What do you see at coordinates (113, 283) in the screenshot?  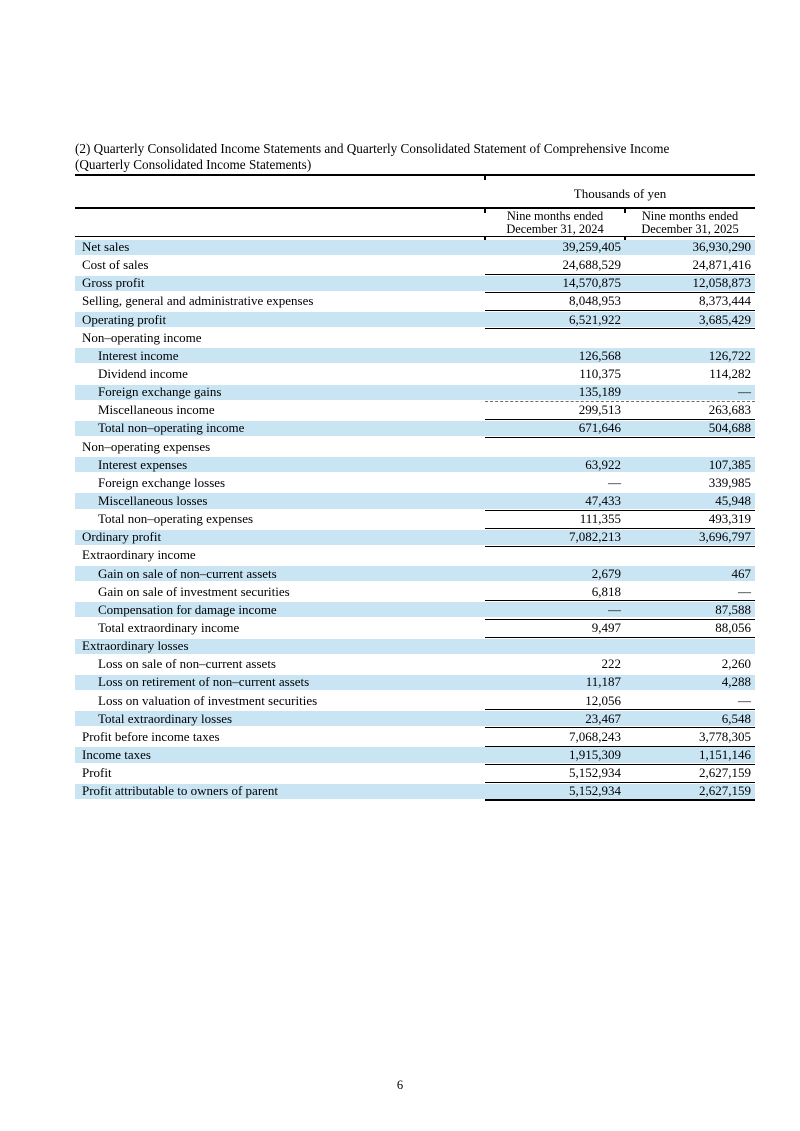 I see `row-label: Gross profit` at bounding box center [113, 283].